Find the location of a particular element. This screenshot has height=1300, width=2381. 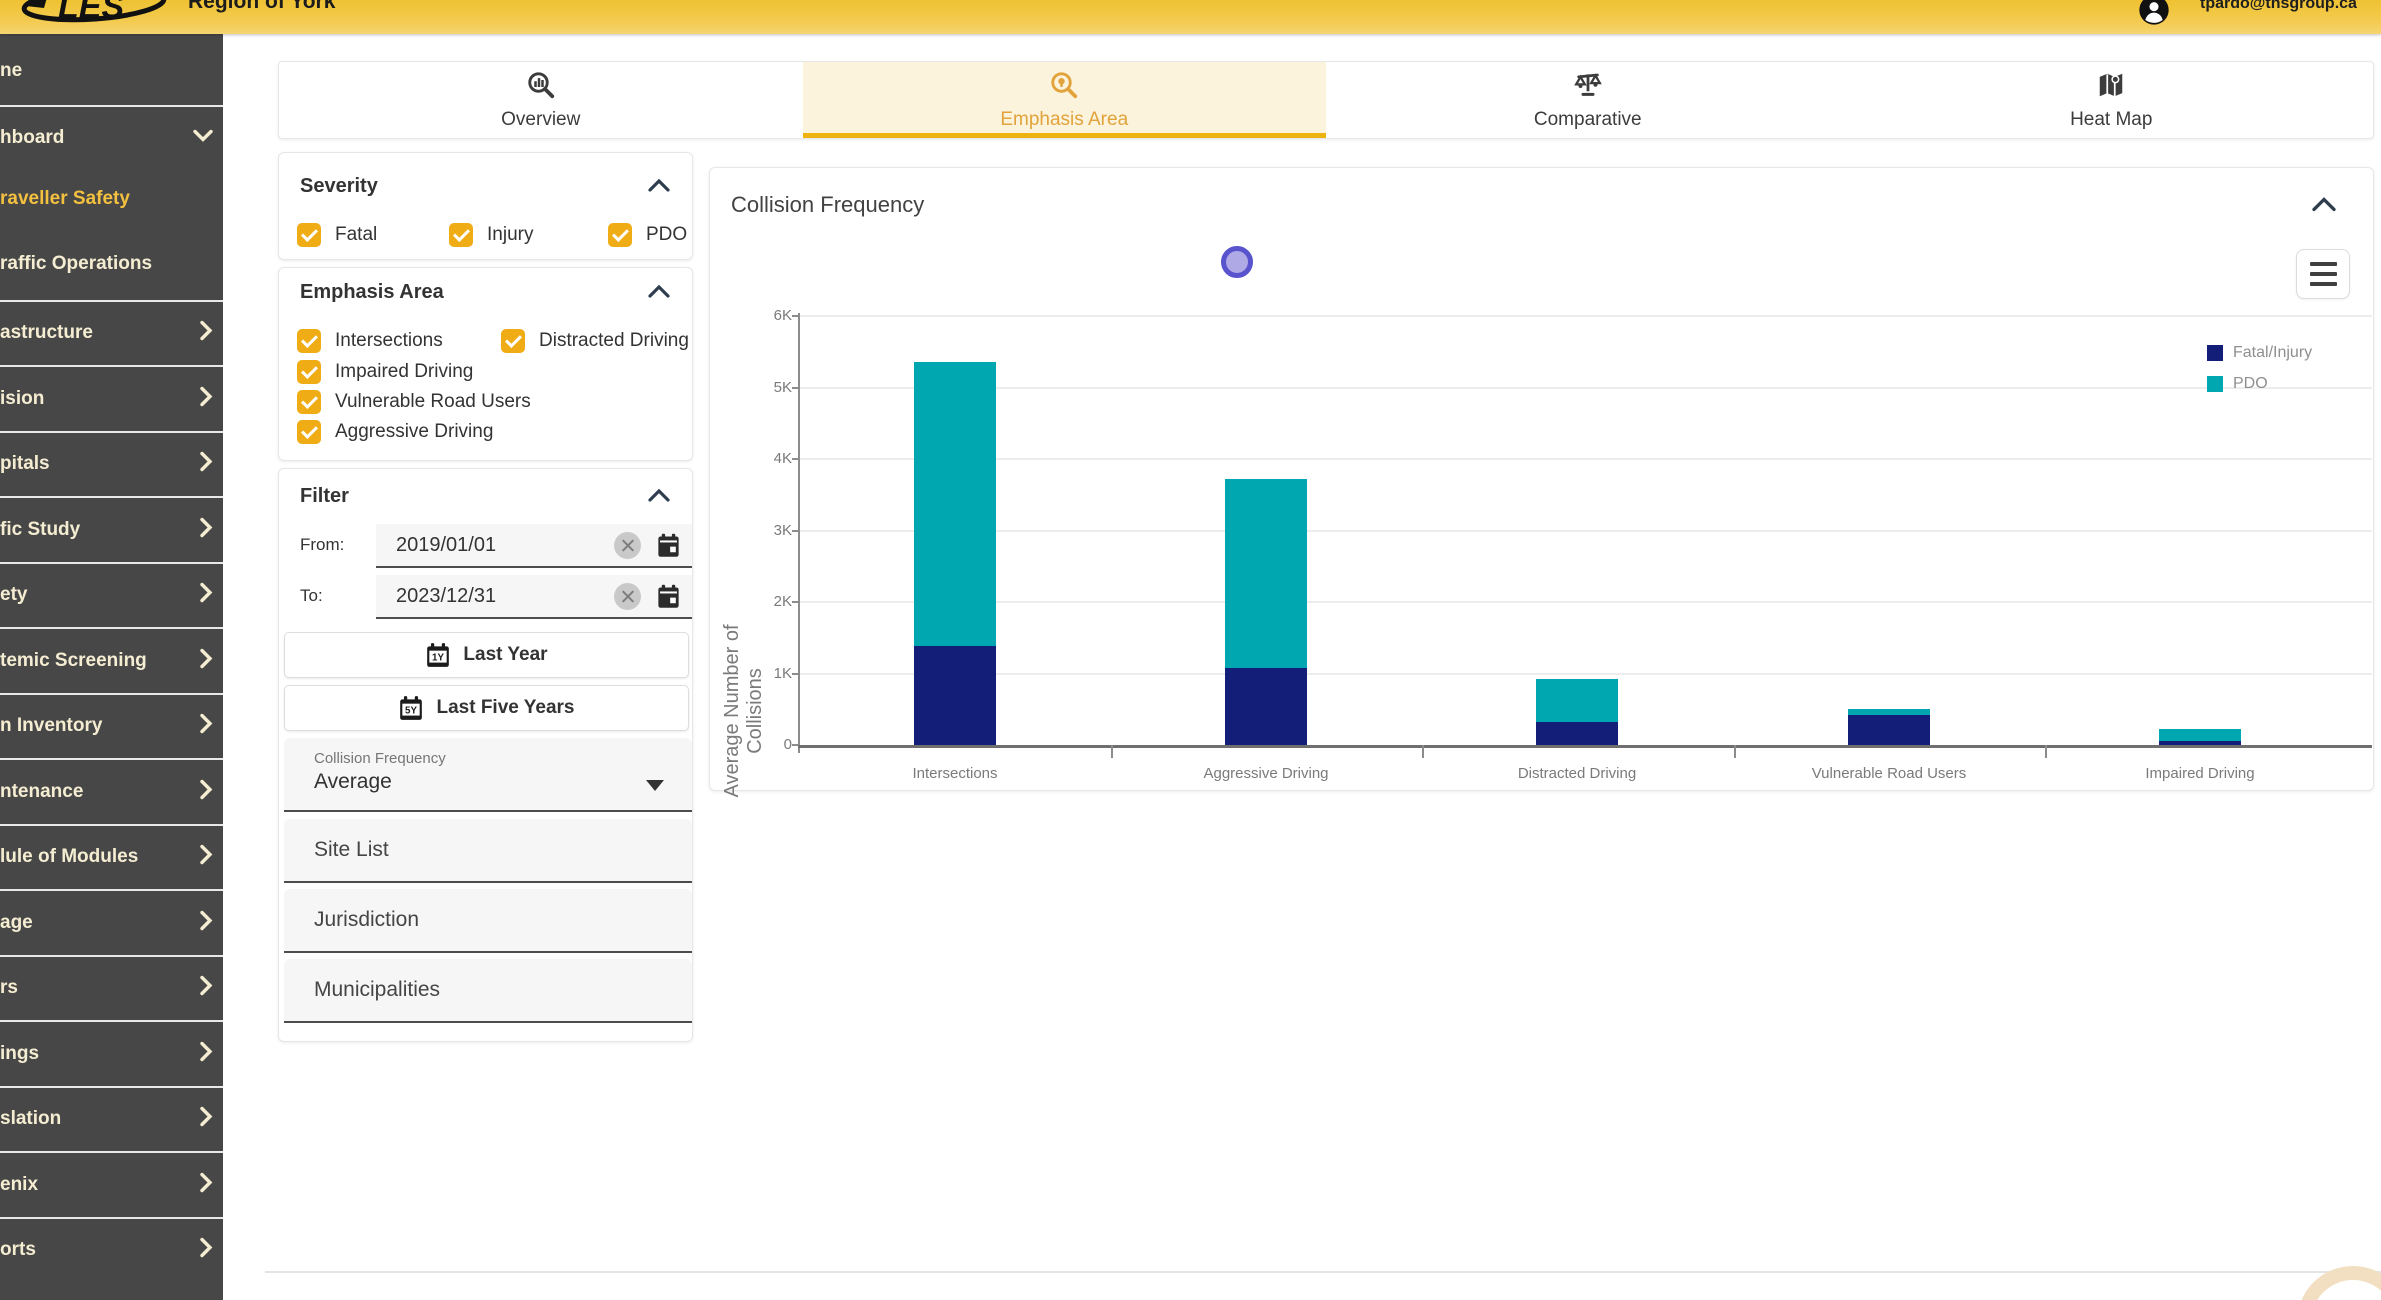

sidebar-item-label: slation is located at coordinates (31, 1118).